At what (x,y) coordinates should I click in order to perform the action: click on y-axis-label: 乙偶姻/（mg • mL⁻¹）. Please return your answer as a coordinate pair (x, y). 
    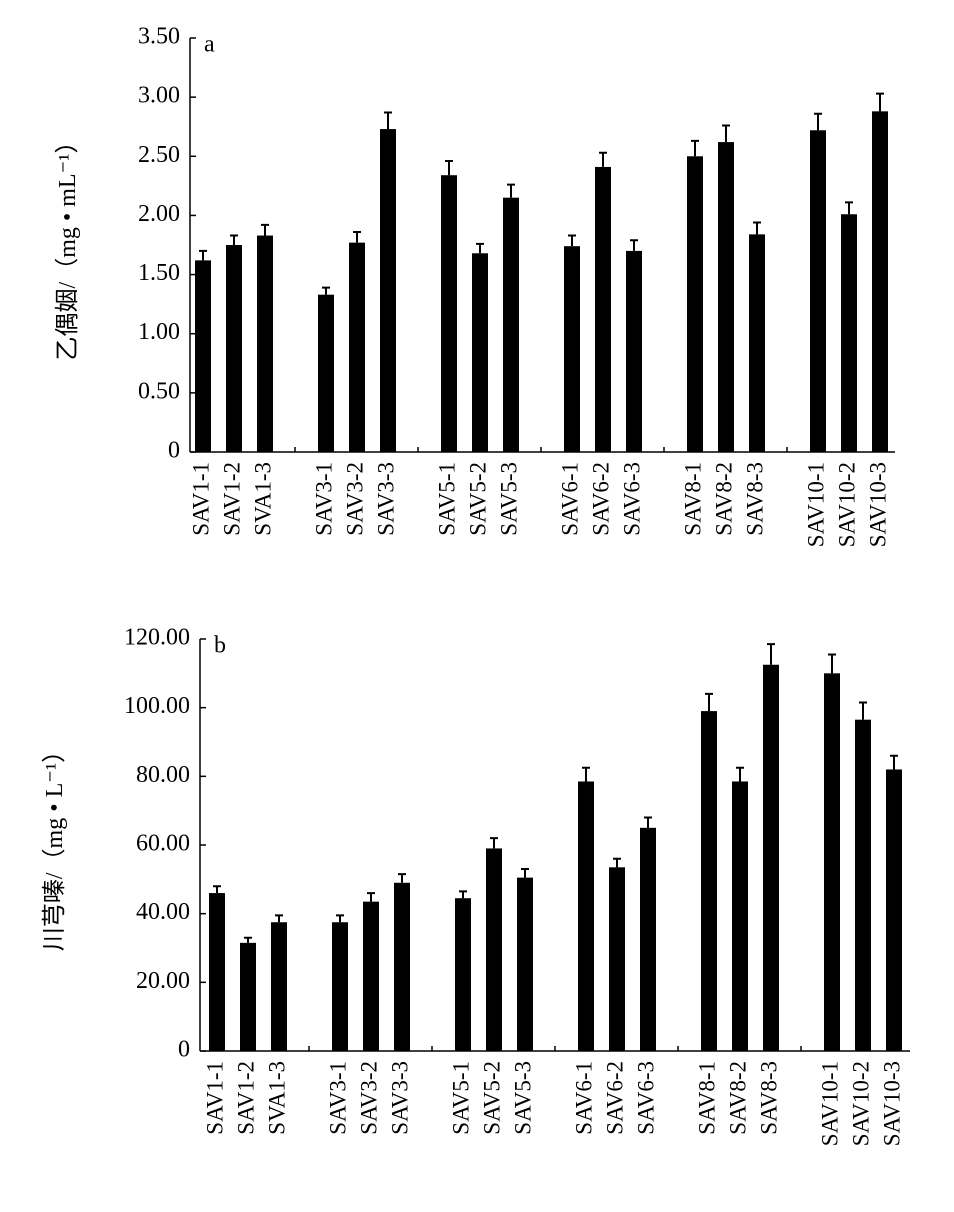
    Looking at the image, I should click on (67, 245).